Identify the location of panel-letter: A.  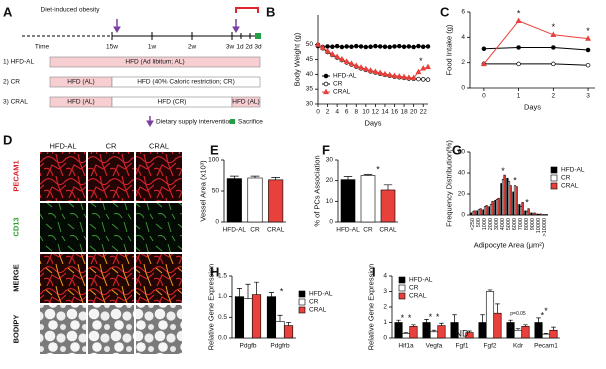
(8, 12).